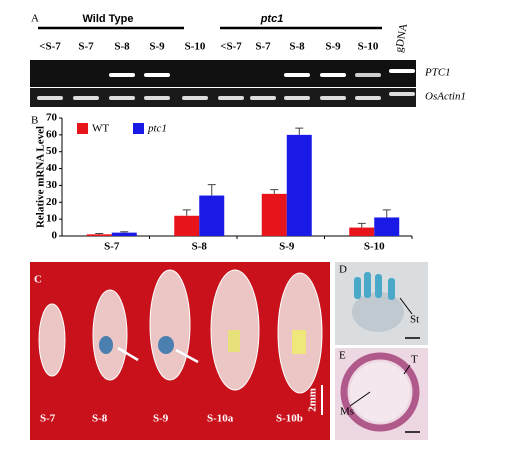 The height and width of the screenshot is (455, 516). Describe the element at coordinates (38, 280) in the screenshot. I see `panel-label: C` at that location.